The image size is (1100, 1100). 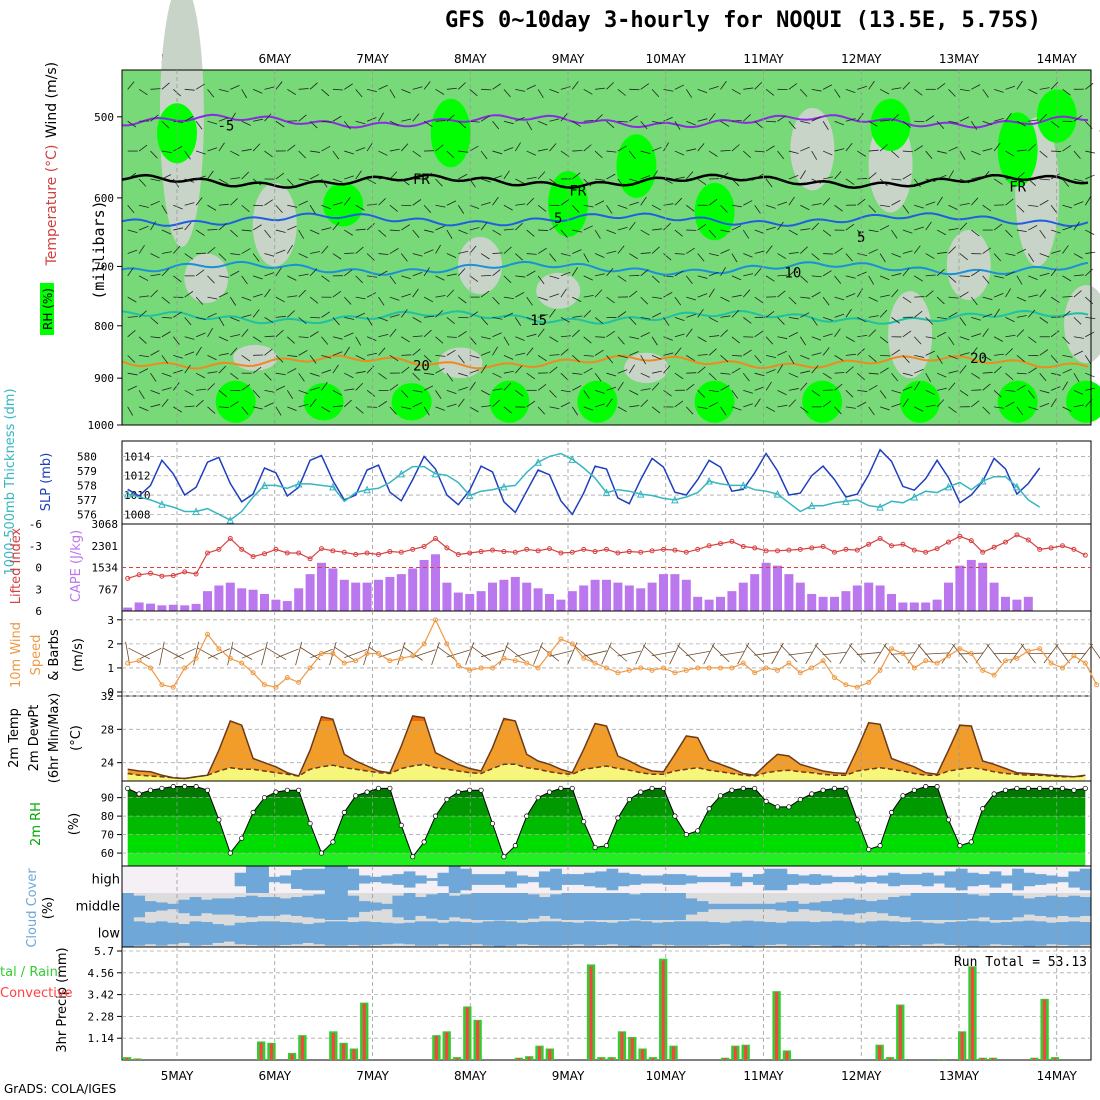 I want to click on contour-label: 15, so click(x=538, y=321).